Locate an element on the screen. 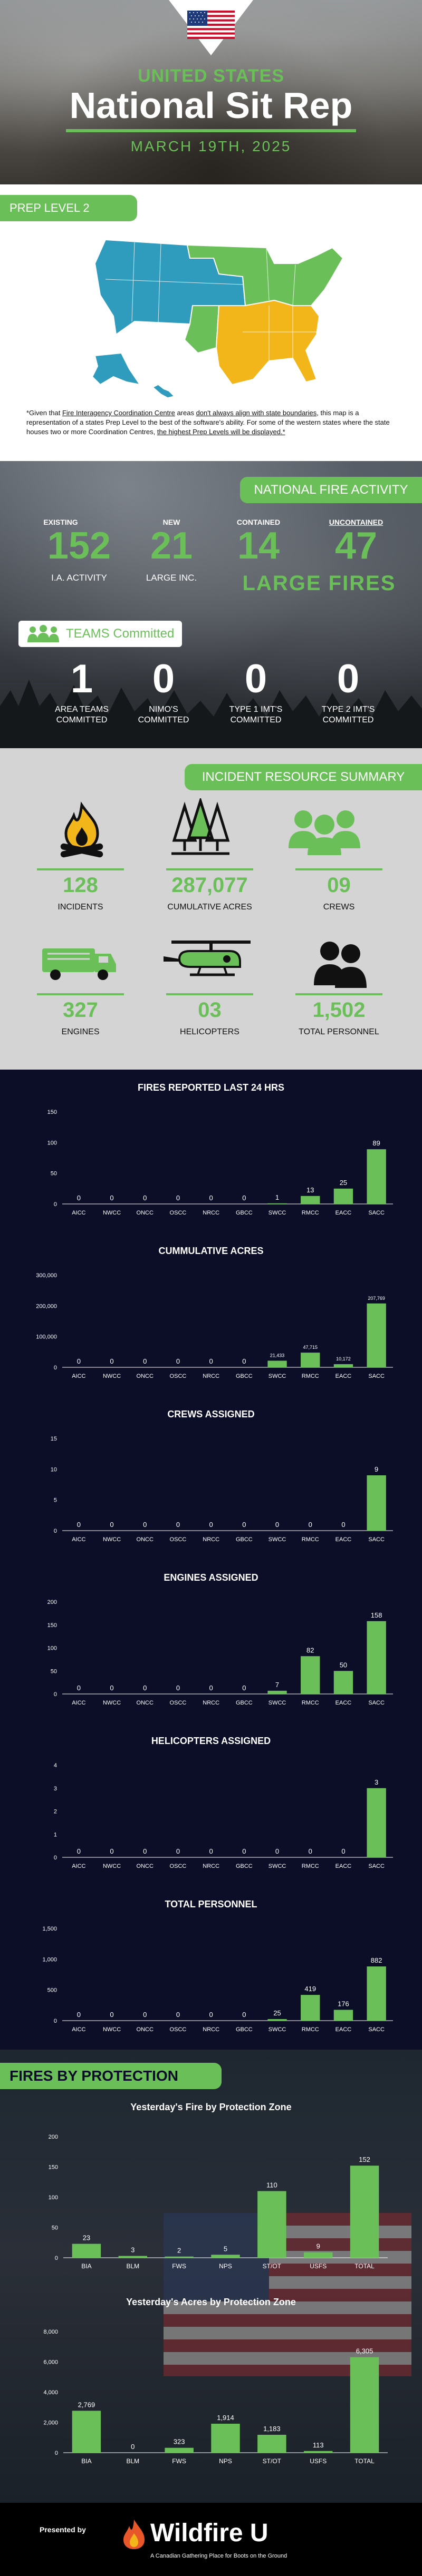 The height and width of the screenshot is (2576, 422). us-flag-icon is located at coordinates (211, 25).